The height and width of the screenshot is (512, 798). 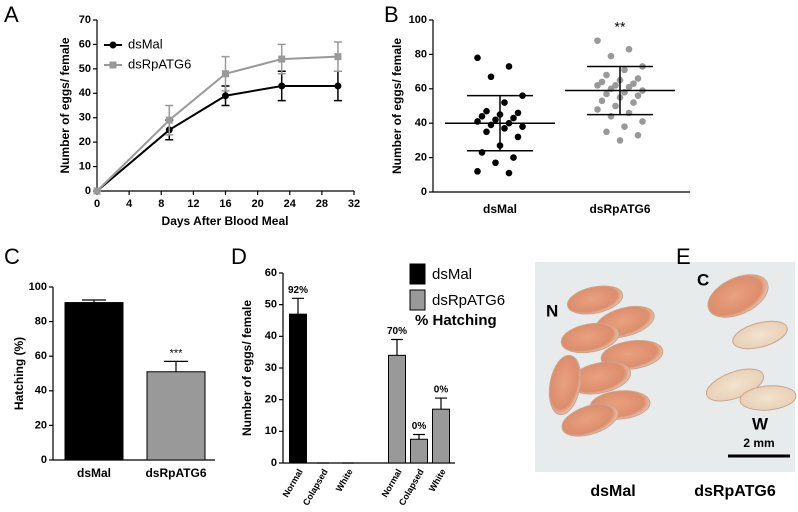 I want to click on x-tick-label: 8, so click(x=161, y=204).